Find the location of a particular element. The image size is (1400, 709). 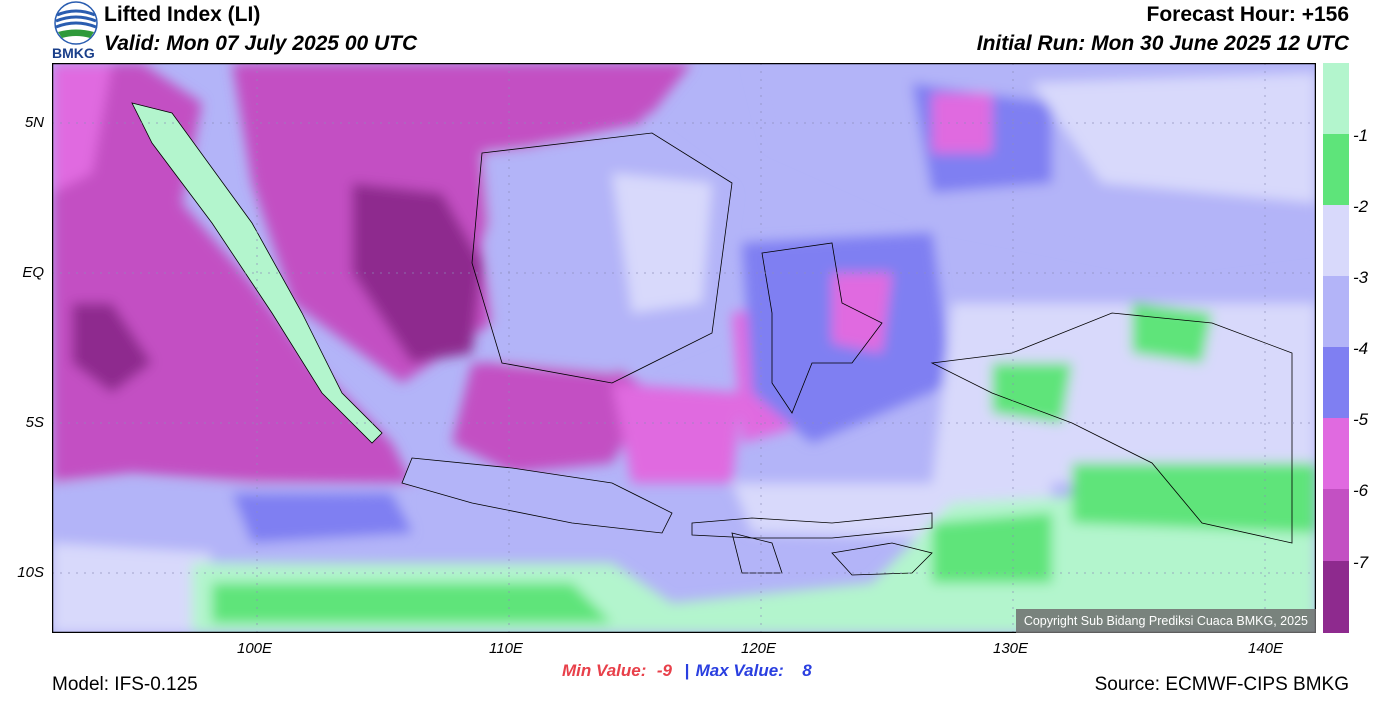

min-label: Min Value: is located at coordinates (604, 670).